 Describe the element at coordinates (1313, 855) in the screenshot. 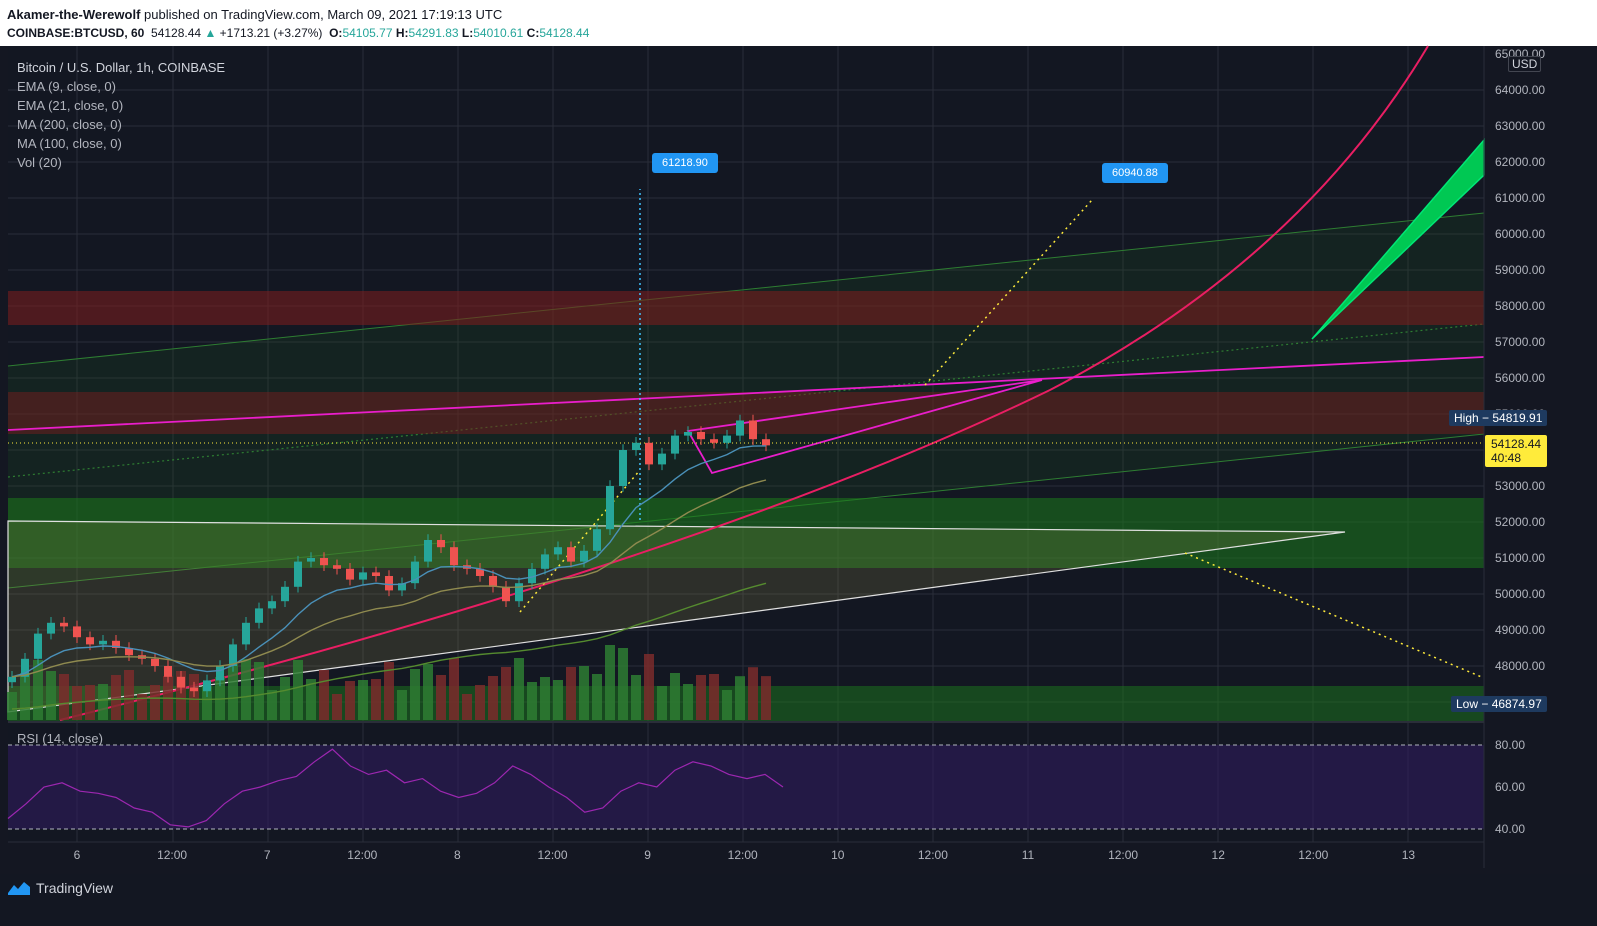

I see `time-tick-label: 12:00` at that location.